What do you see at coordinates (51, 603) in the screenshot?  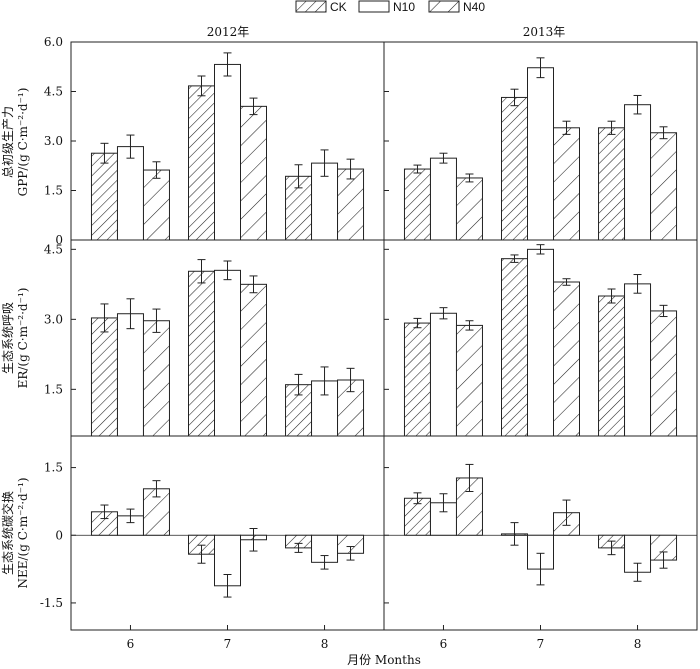 I see `y-tick-label: -1.5` at bounding box center [51, 603].